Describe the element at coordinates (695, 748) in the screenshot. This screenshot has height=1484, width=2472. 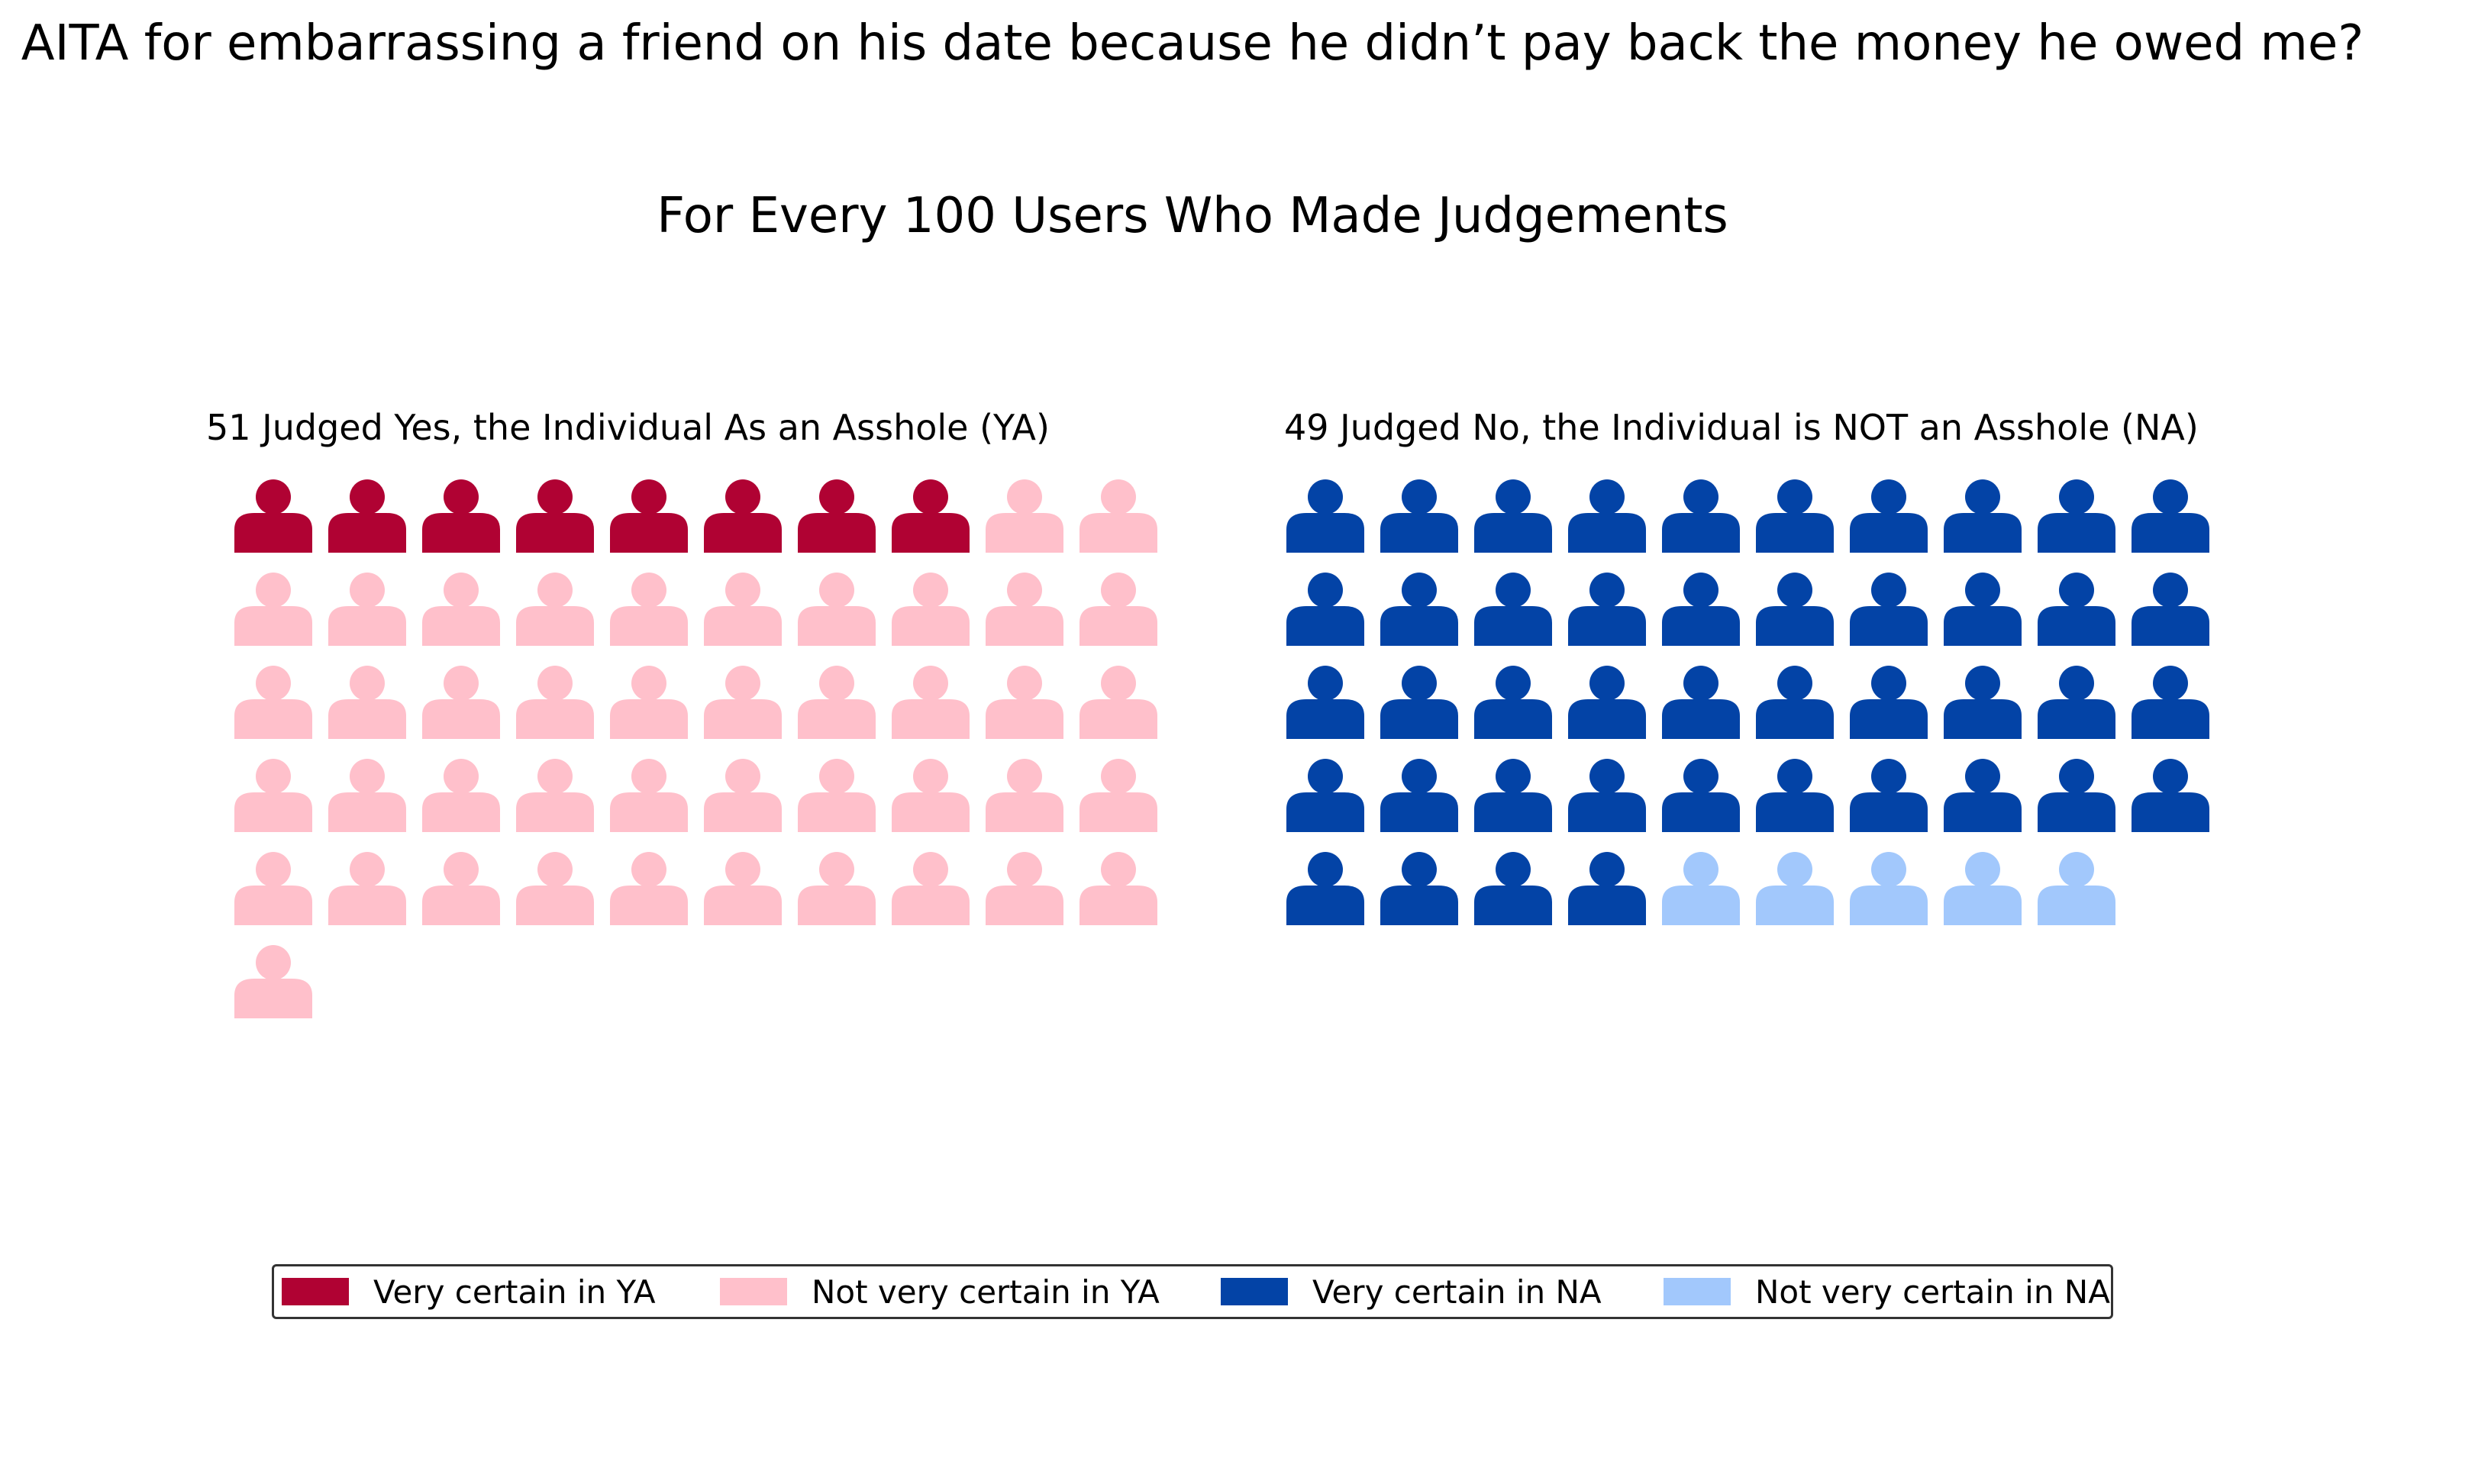
I see `ya-waffle-grid` at that location.